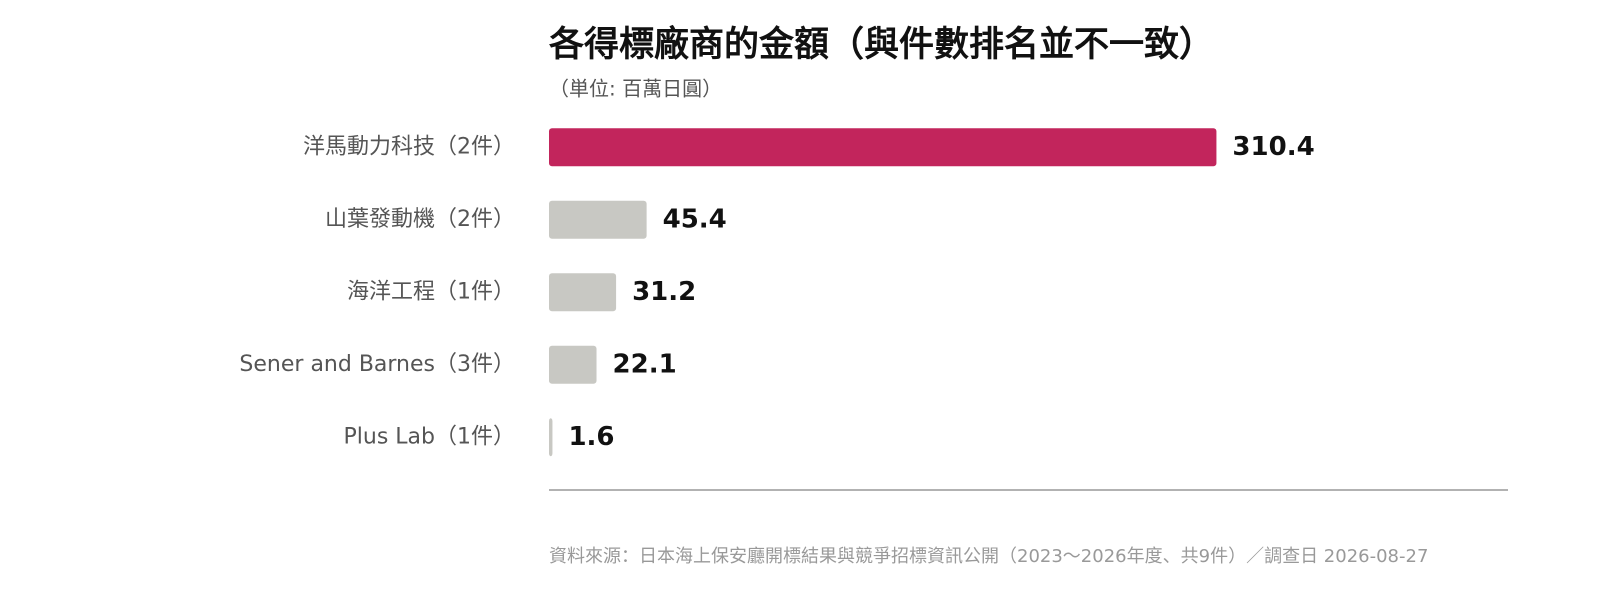 This screenshot has height=614, width=1600. Describe the element at coordinates (645, 364) in the screenshot. I see `value-label: 22.1` at that location.